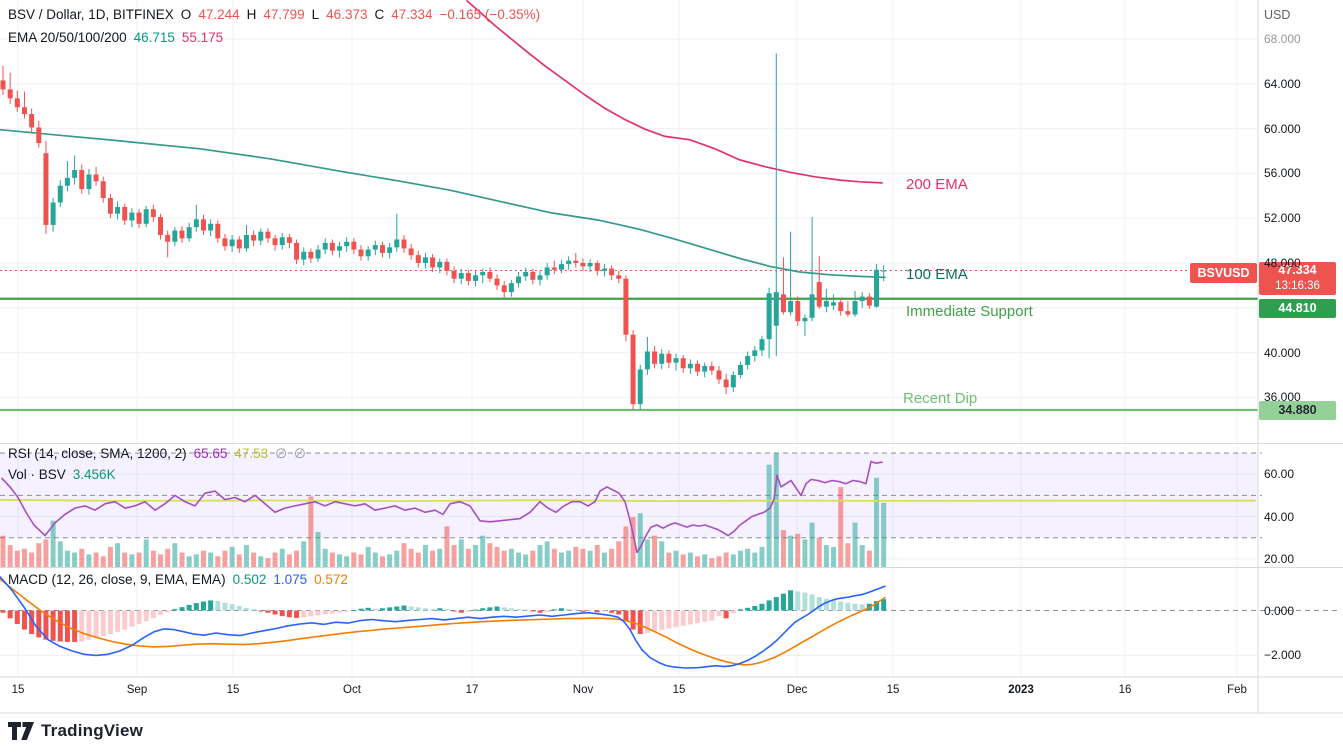 The image size is (1343, 756). Describe the element at coordinates (1282, 39) in the screenshot. I see `price-tick-label: 68.000` at that location.